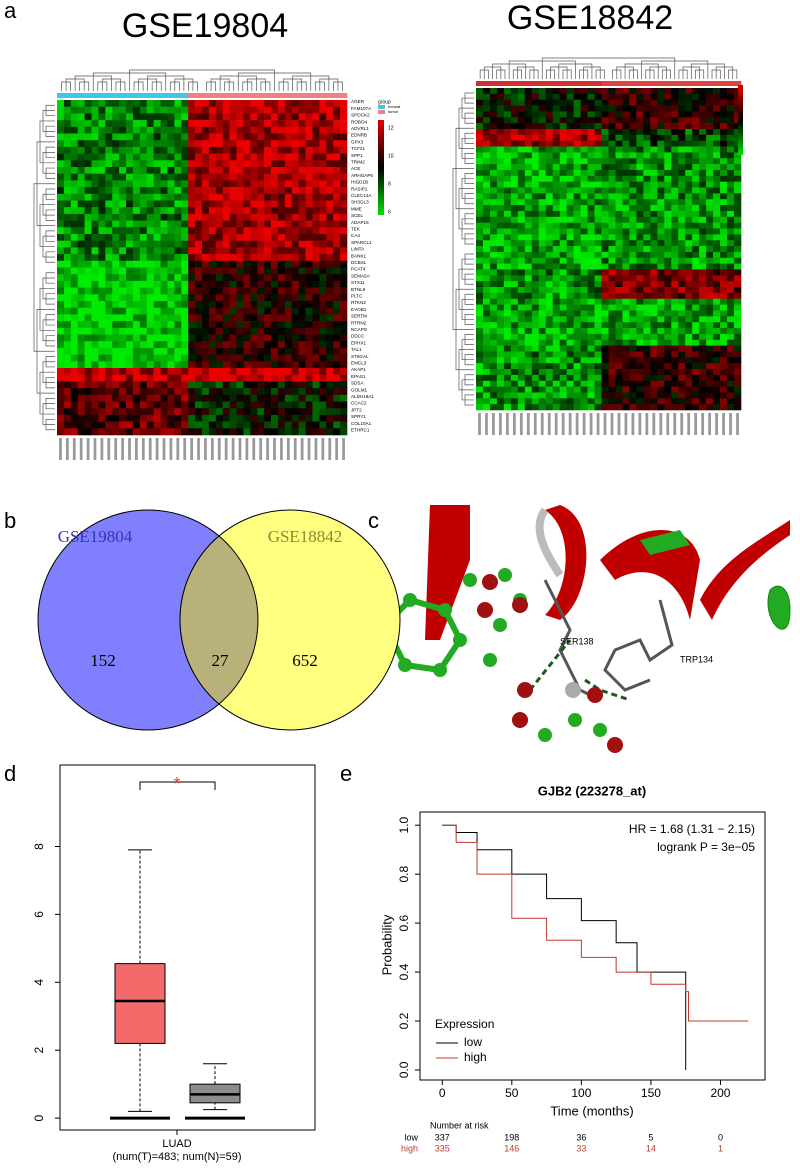 The image size is (800, 1168). I want to click on gene-label: ACE, so click(355, 168).